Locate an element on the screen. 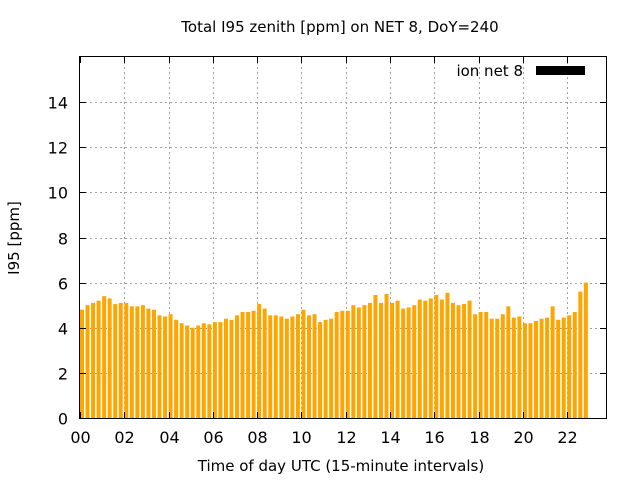  y-tick-label: 0 is located at coordinates (63, 419).